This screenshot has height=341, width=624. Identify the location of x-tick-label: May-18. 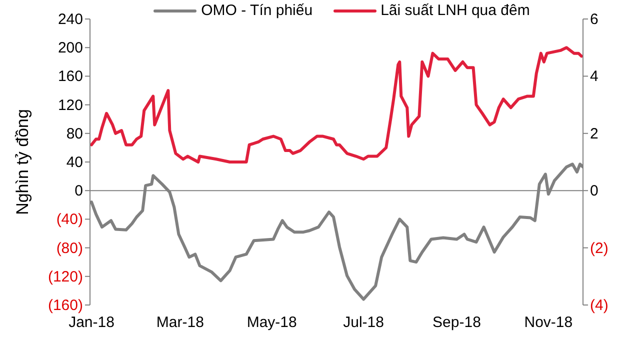
(271, 322).